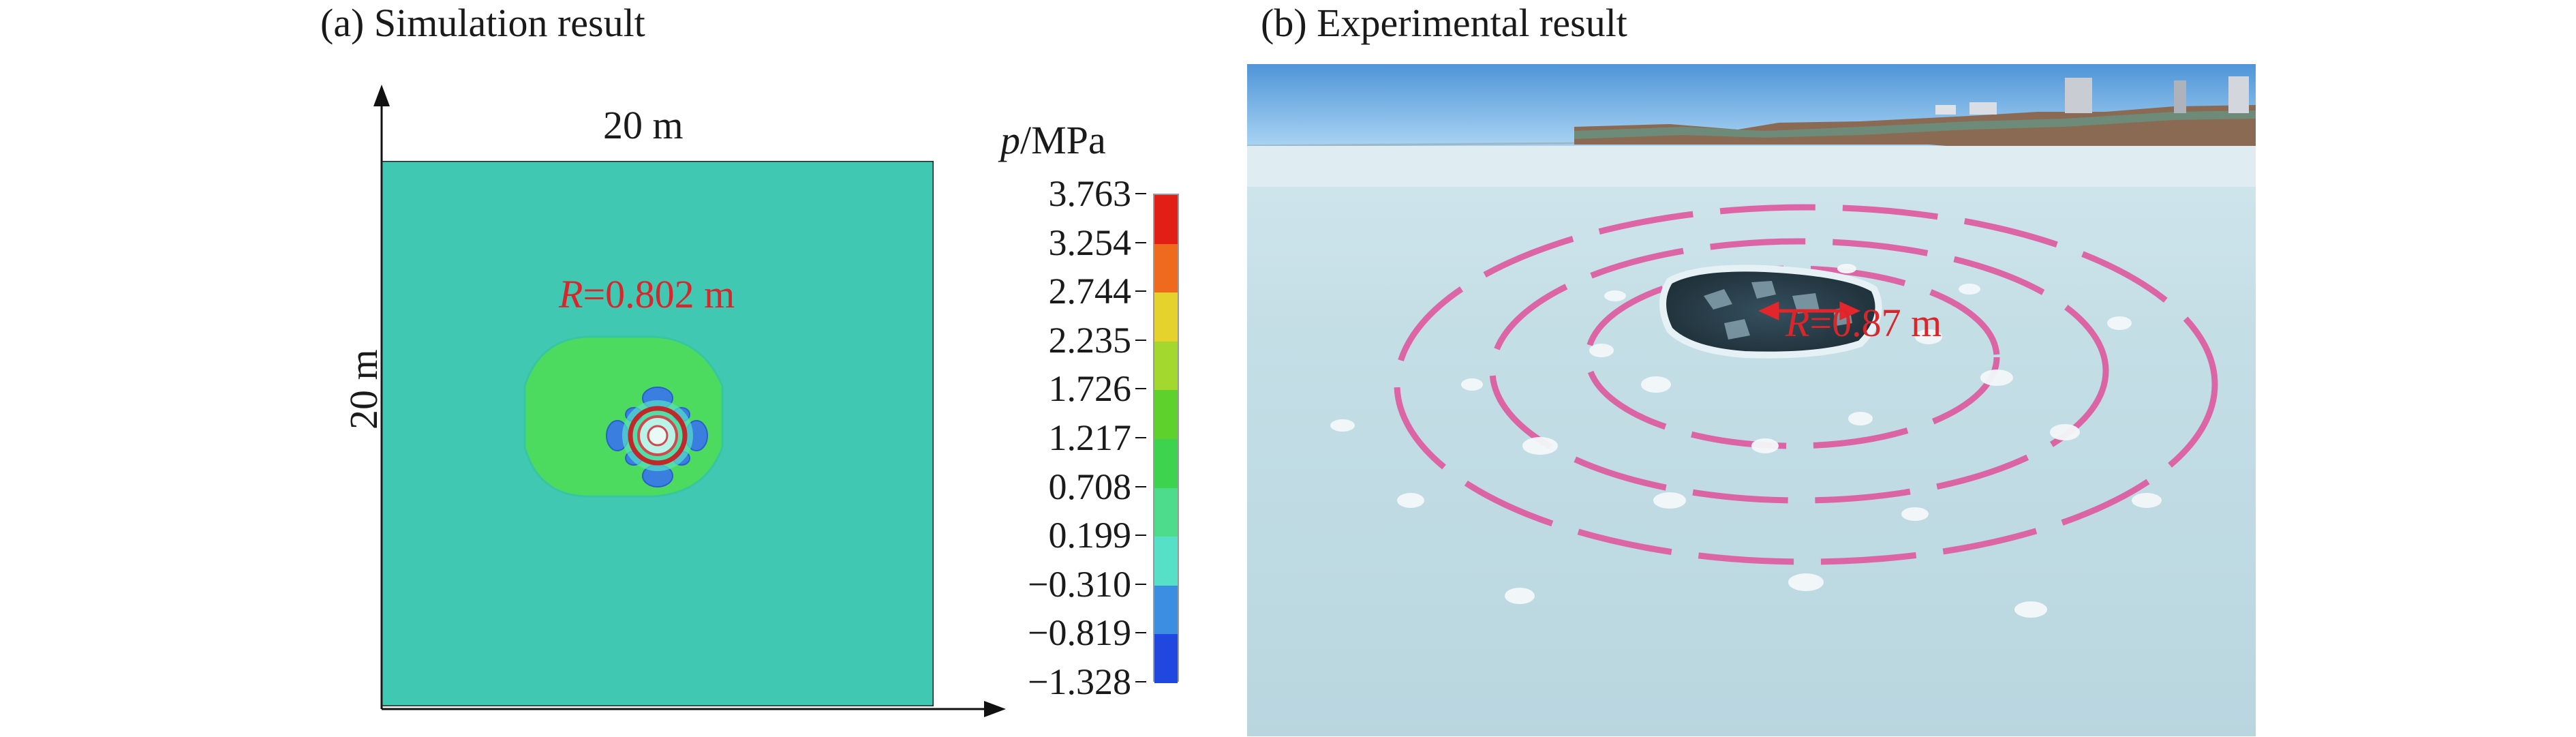 The image size is (2576, 737). I want to click on height-label: 20 m, so click(364, 390).